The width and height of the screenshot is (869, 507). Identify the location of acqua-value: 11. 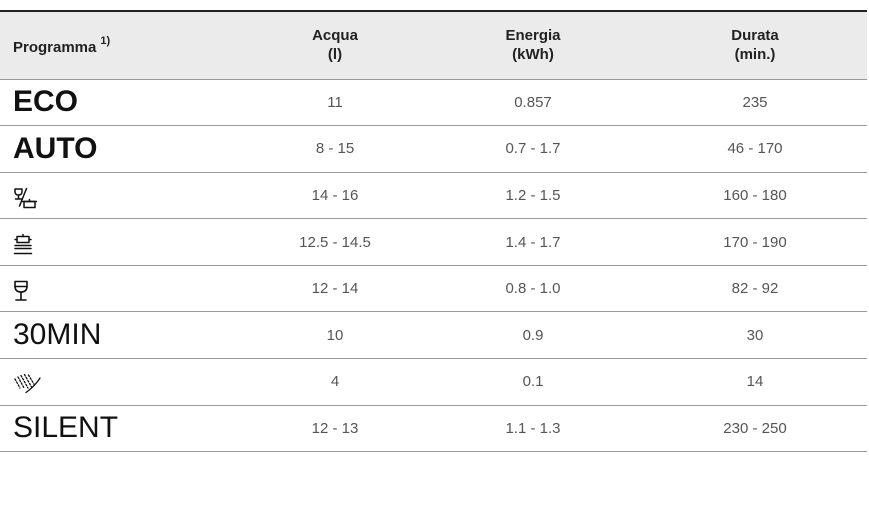
(335, 102).